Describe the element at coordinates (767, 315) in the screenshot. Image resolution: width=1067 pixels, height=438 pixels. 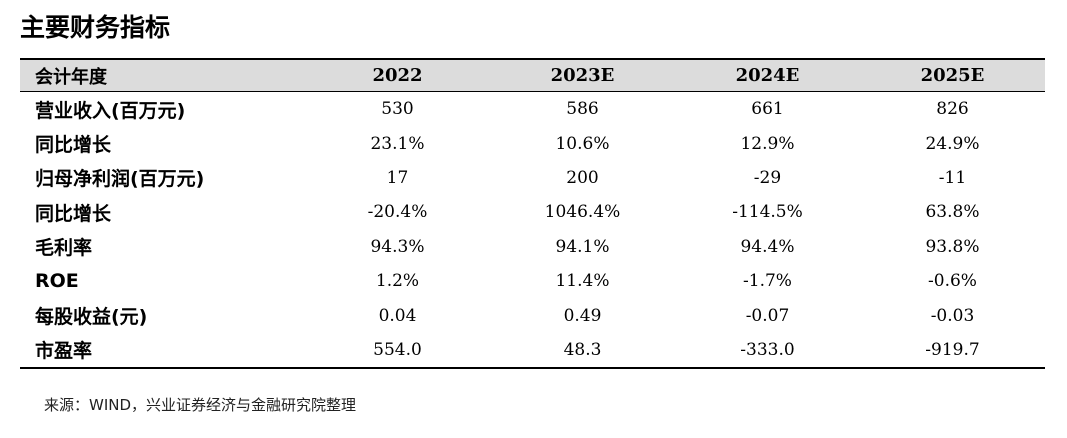
I see `table-cell: -0.07` at that location.